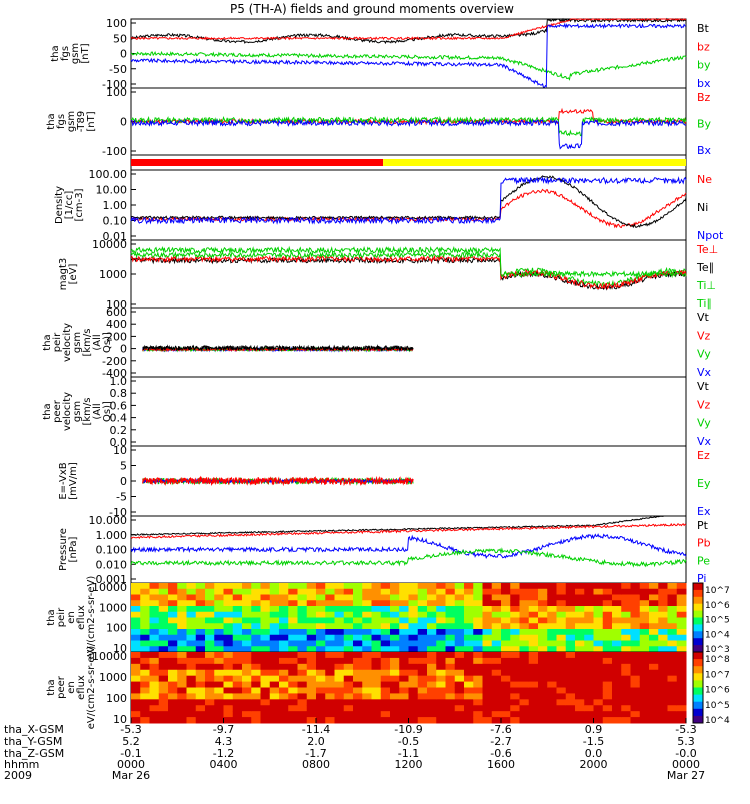  I want to click on series-line, so click(278, 349).